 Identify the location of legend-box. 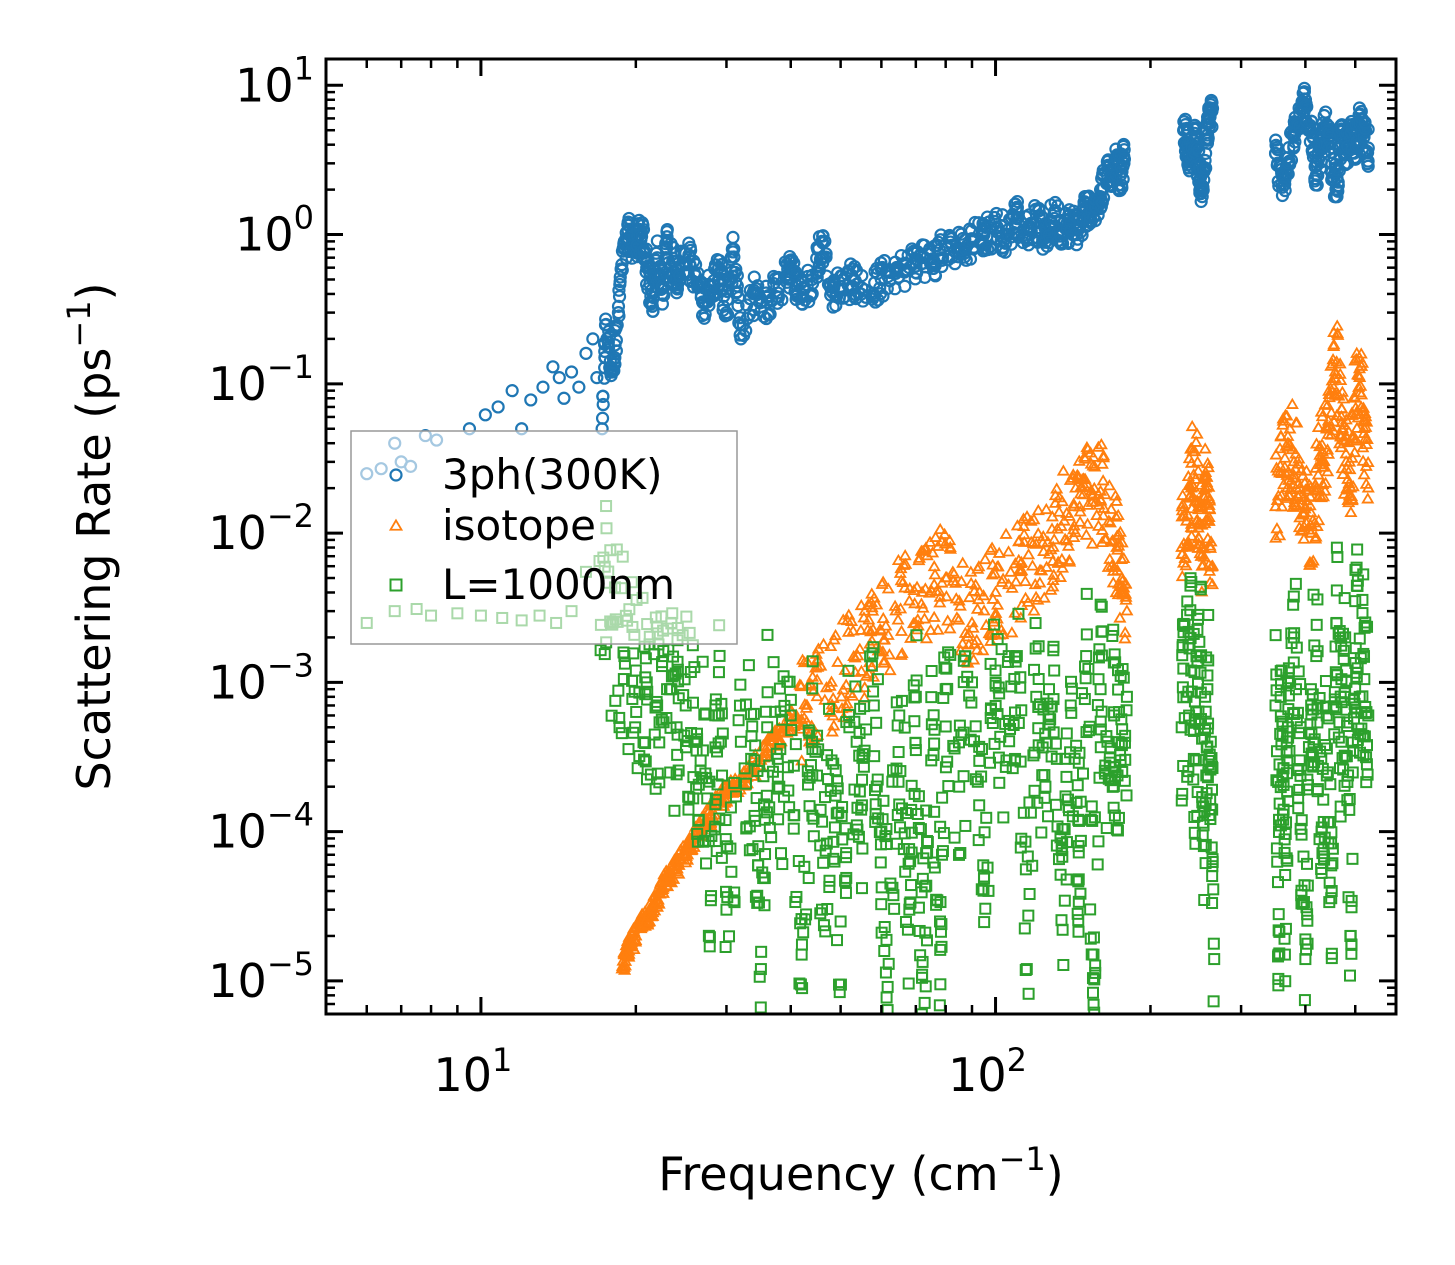
(544, 537).